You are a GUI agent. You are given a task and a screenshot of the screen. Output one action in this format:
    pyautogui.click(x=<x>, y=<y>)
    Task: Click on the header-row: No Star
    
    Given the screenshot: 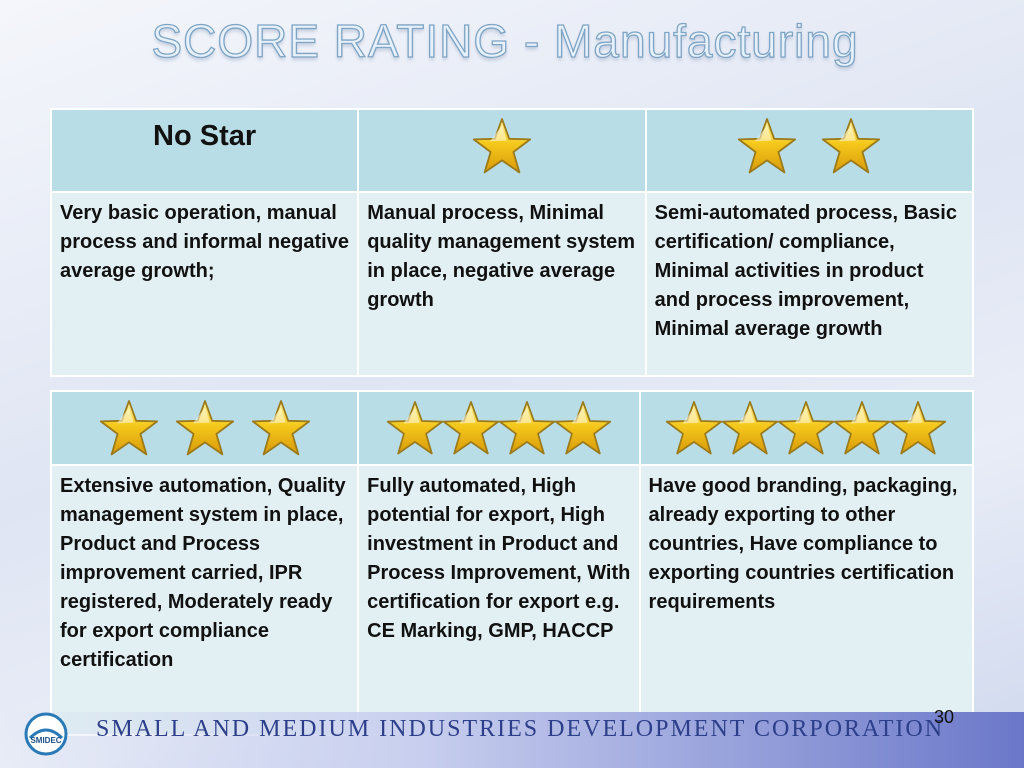 What is the action you would take?
    pyautogui.click(x=512, y=150)
    